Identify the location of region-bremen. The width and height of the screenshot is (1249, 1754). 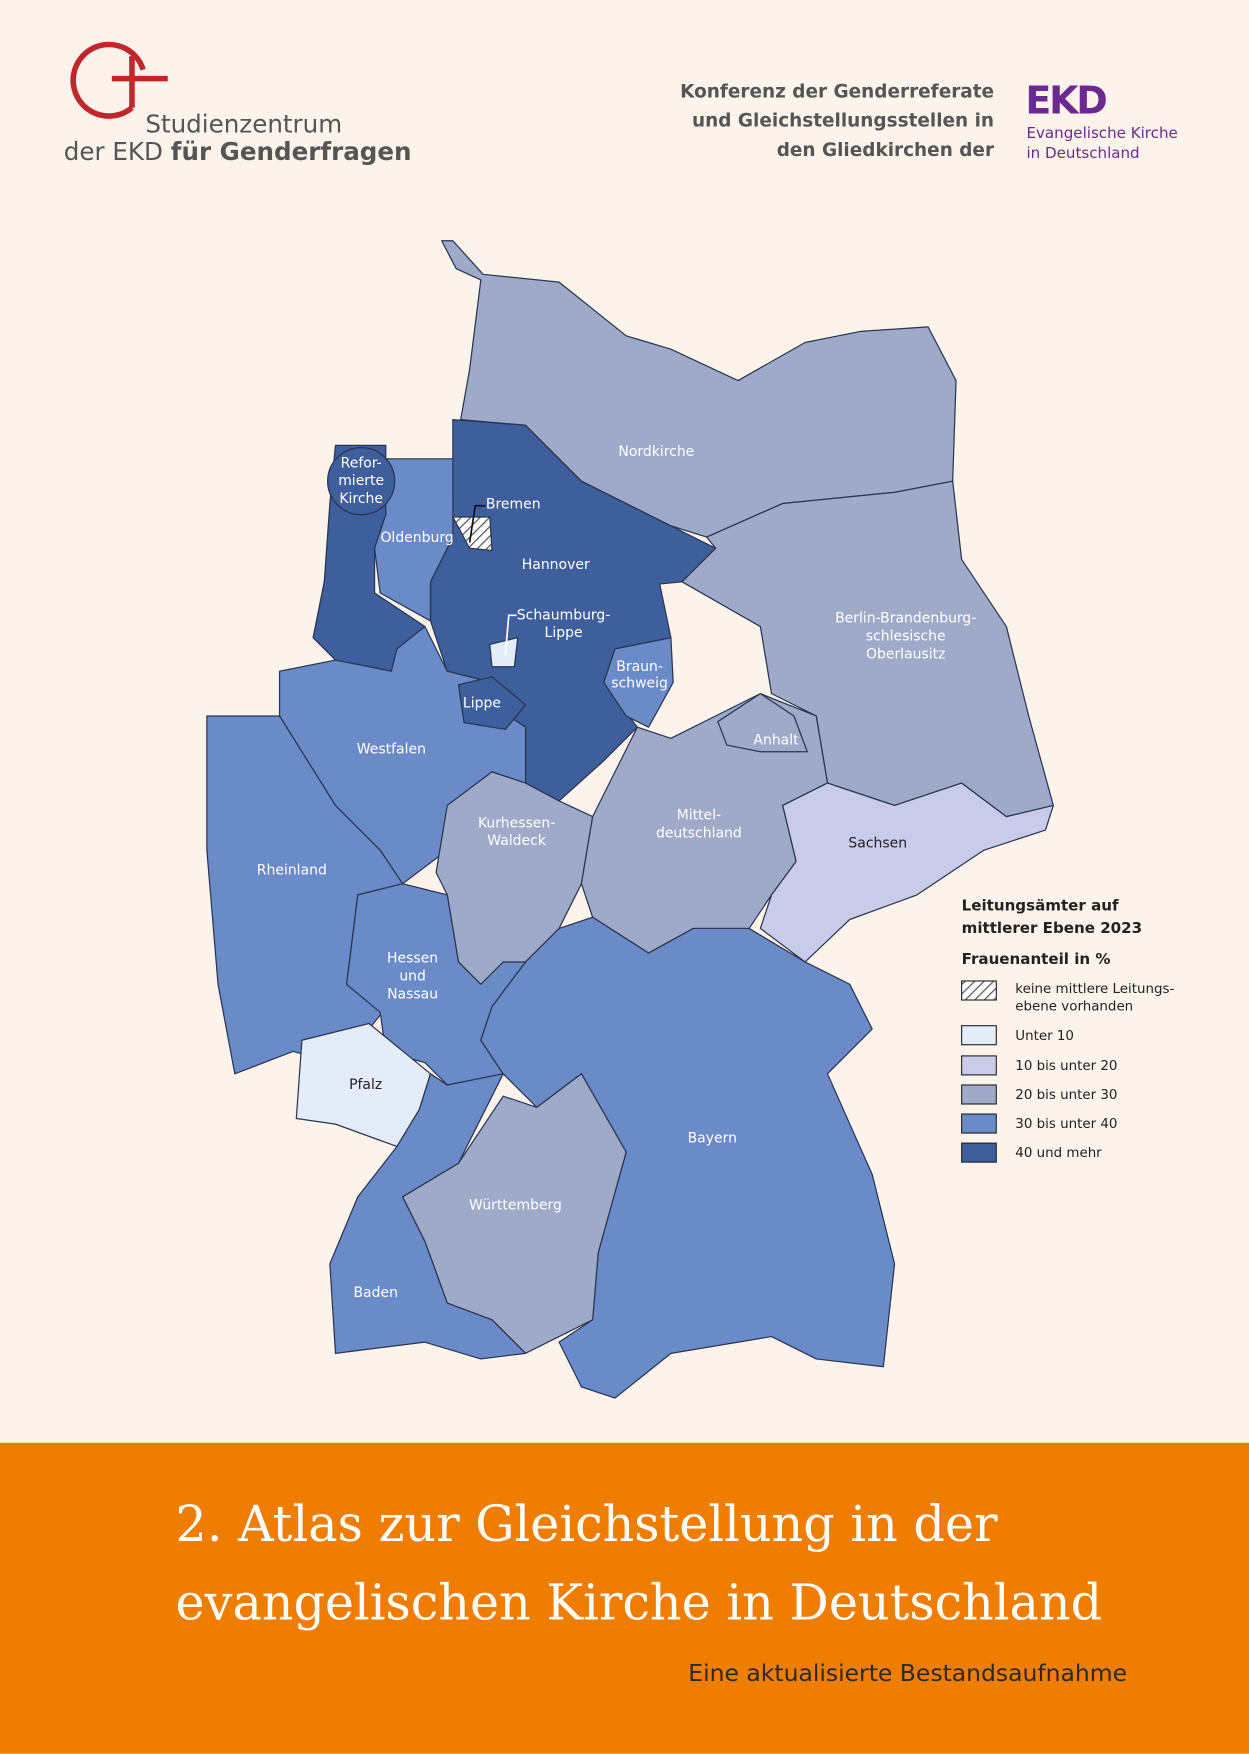
(472, 534).